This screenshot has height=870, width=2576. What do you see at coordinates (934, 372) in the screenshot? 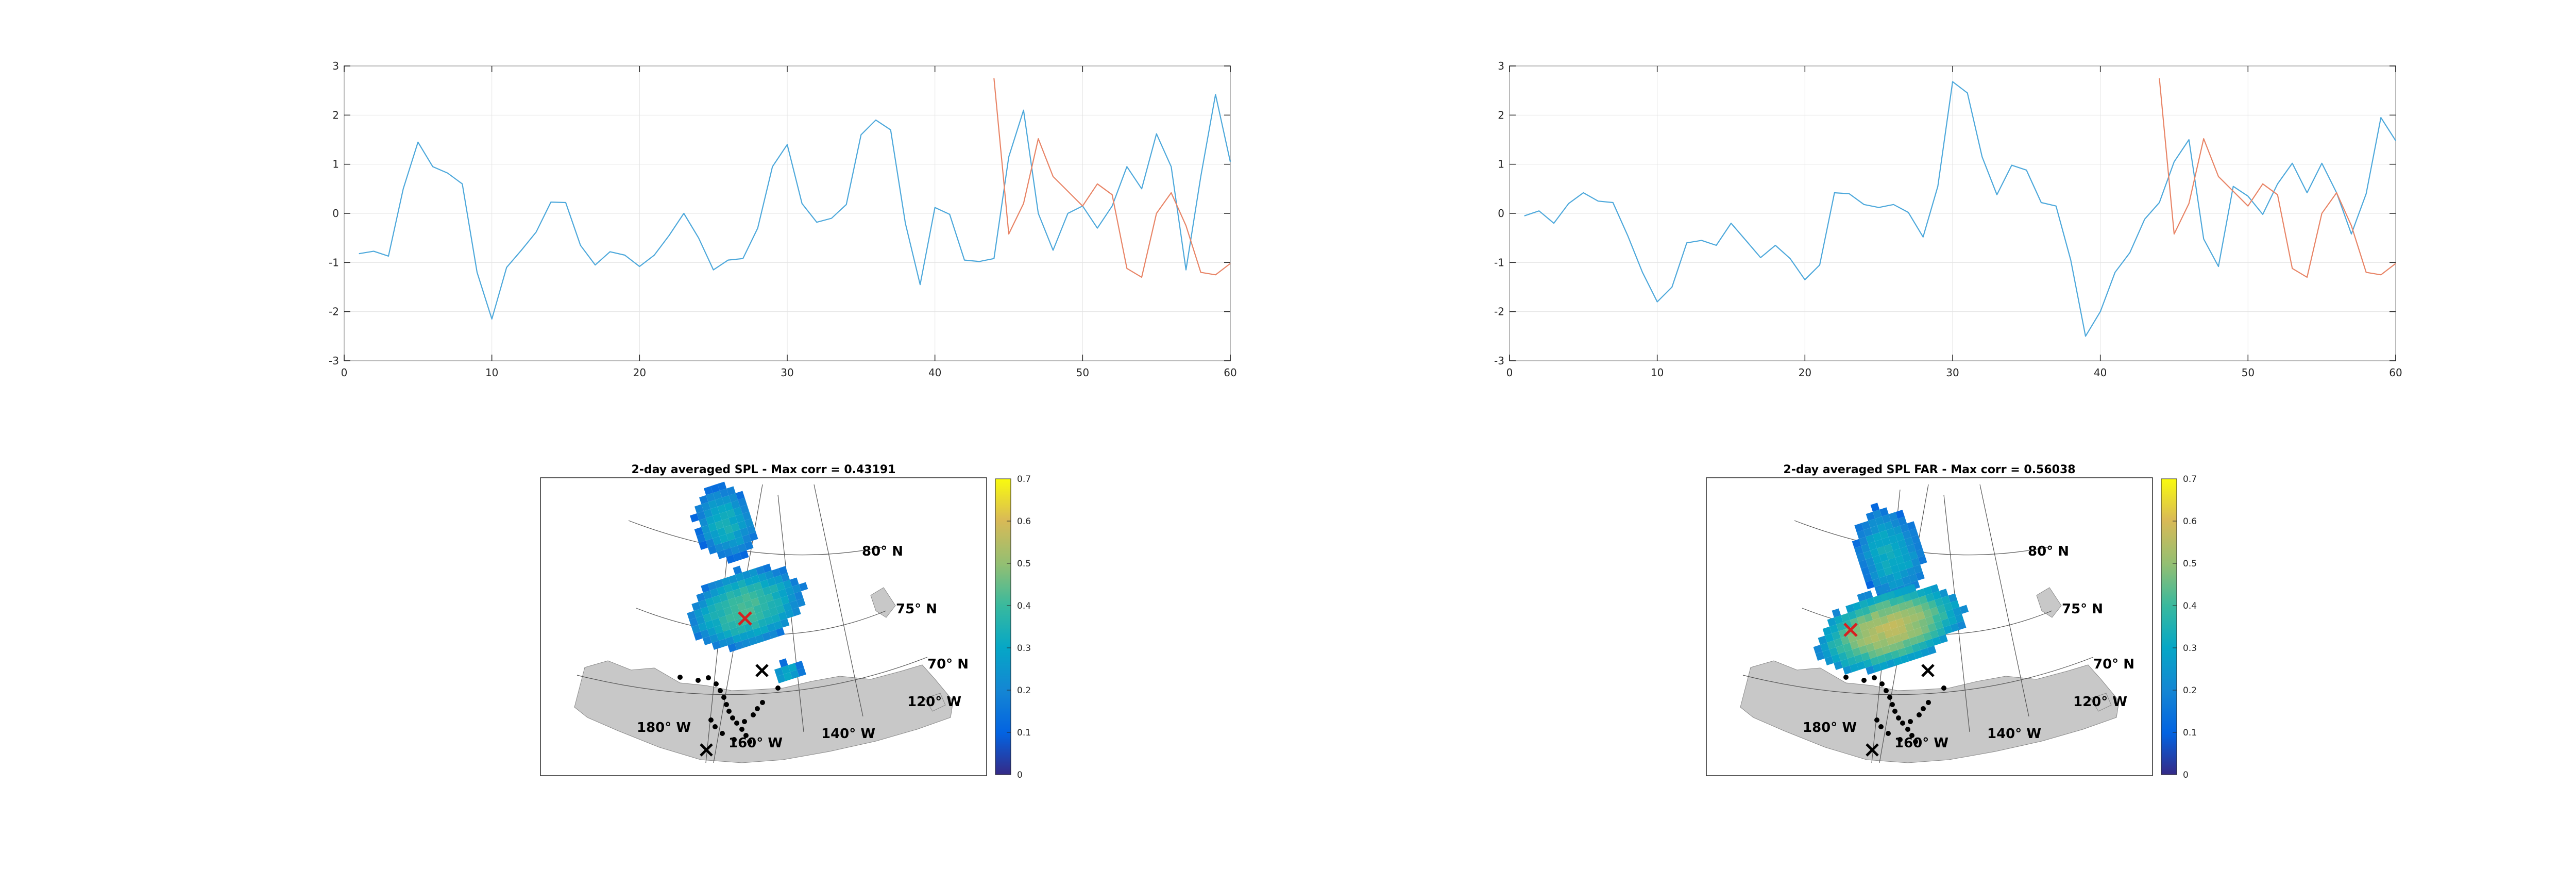
I see `x-tick-label: 40` at bounding box center [934, 372].